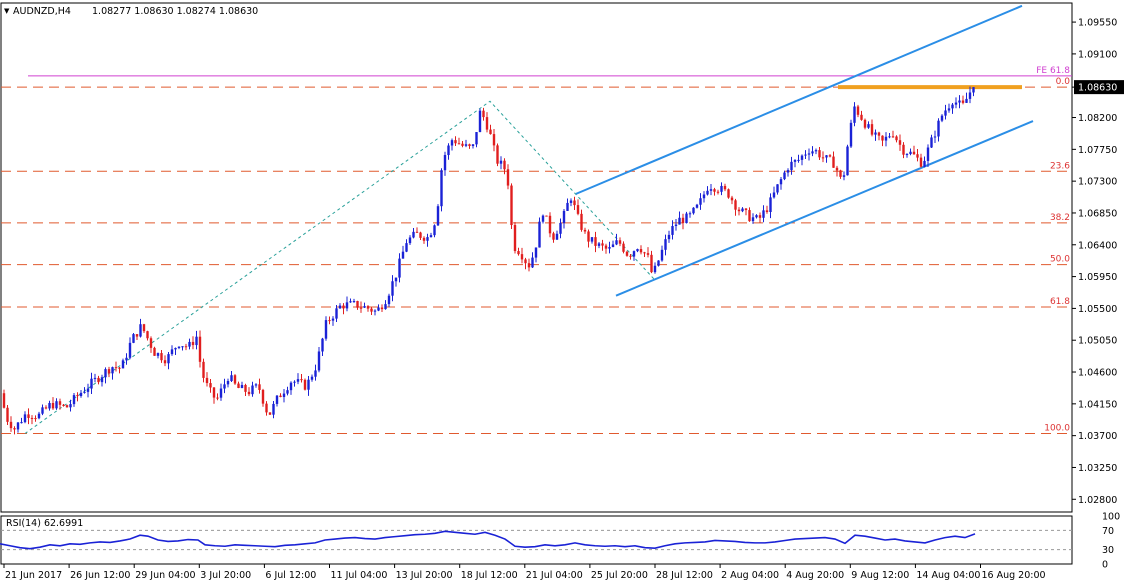 The image size is (1142, 585). What do you see at coordinates (1108, 531) in the screenshot?
I see `rsi-tick-label: 70` at bounding box center [1108, 531].